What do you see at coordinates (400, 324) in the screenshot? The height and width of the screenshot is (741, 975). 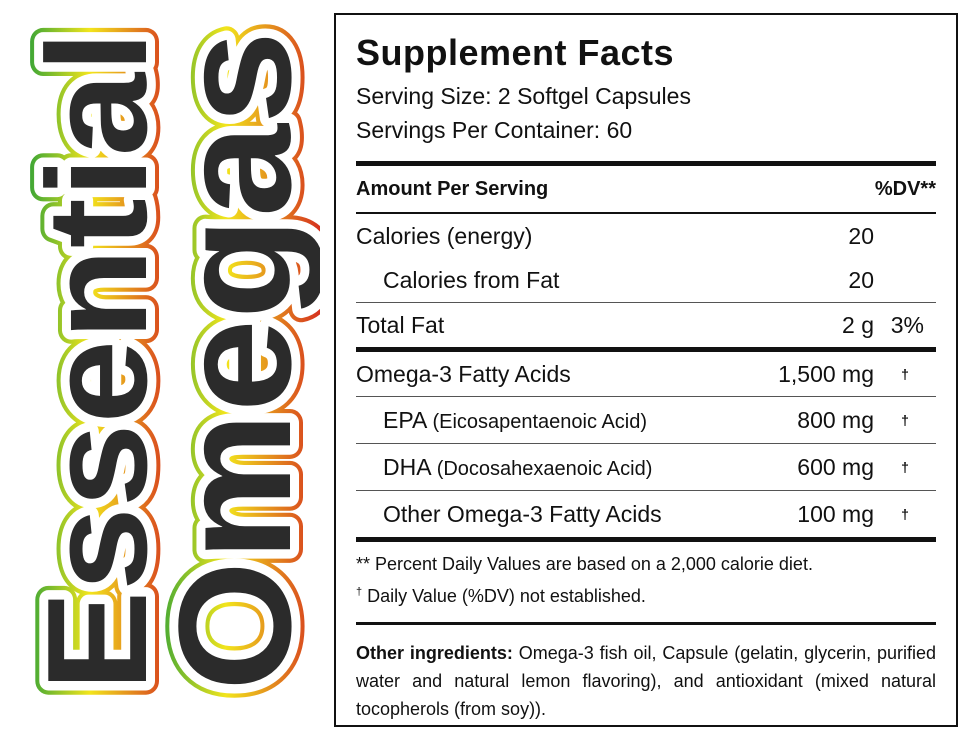 I see `row-name: Total Fat` at bounding box center [400, 324].